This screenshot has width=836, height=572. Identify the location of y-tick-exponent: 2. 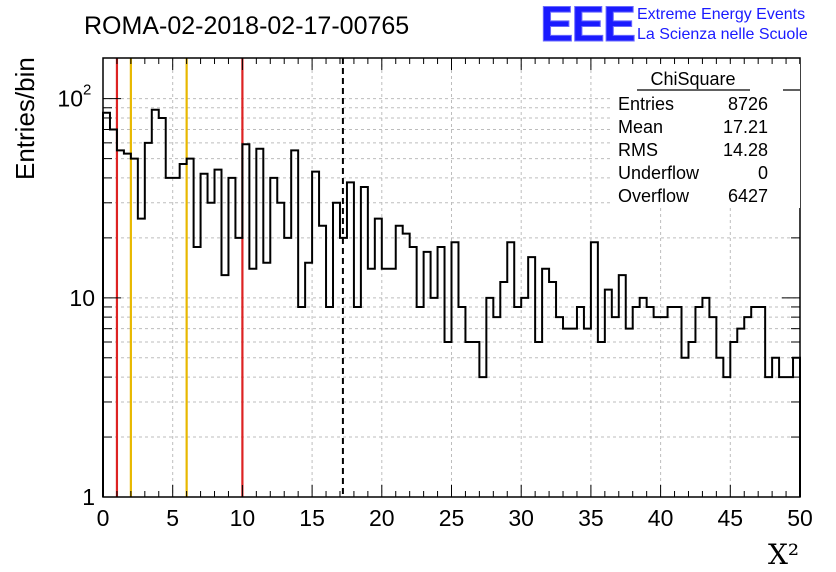
(87, 90).